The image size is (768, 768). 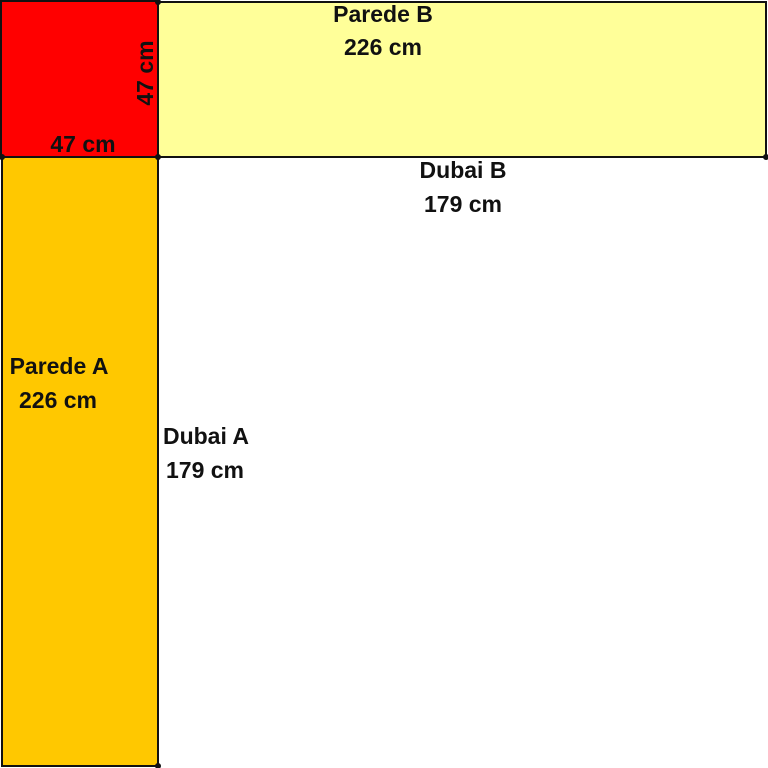 I want to click on corner-height: 47 cm, so click(x=145, y=72).